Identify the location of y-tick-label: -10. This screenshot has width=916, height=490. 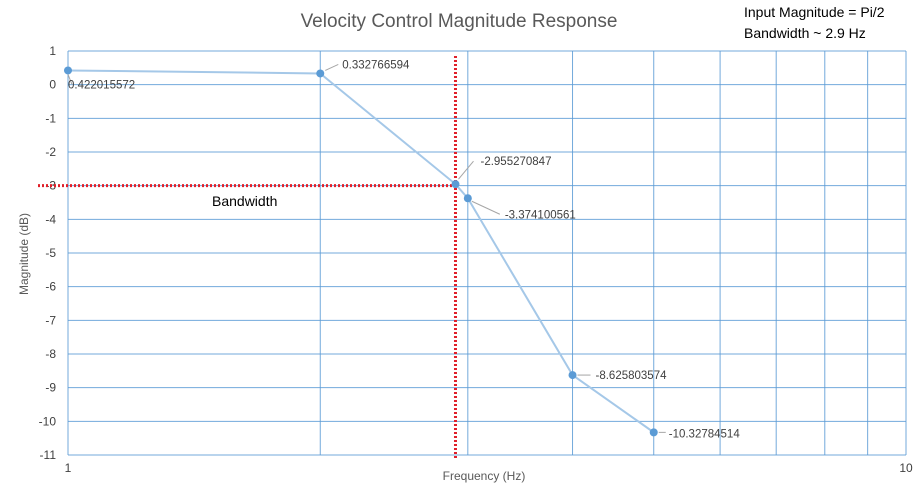
(48, 421).